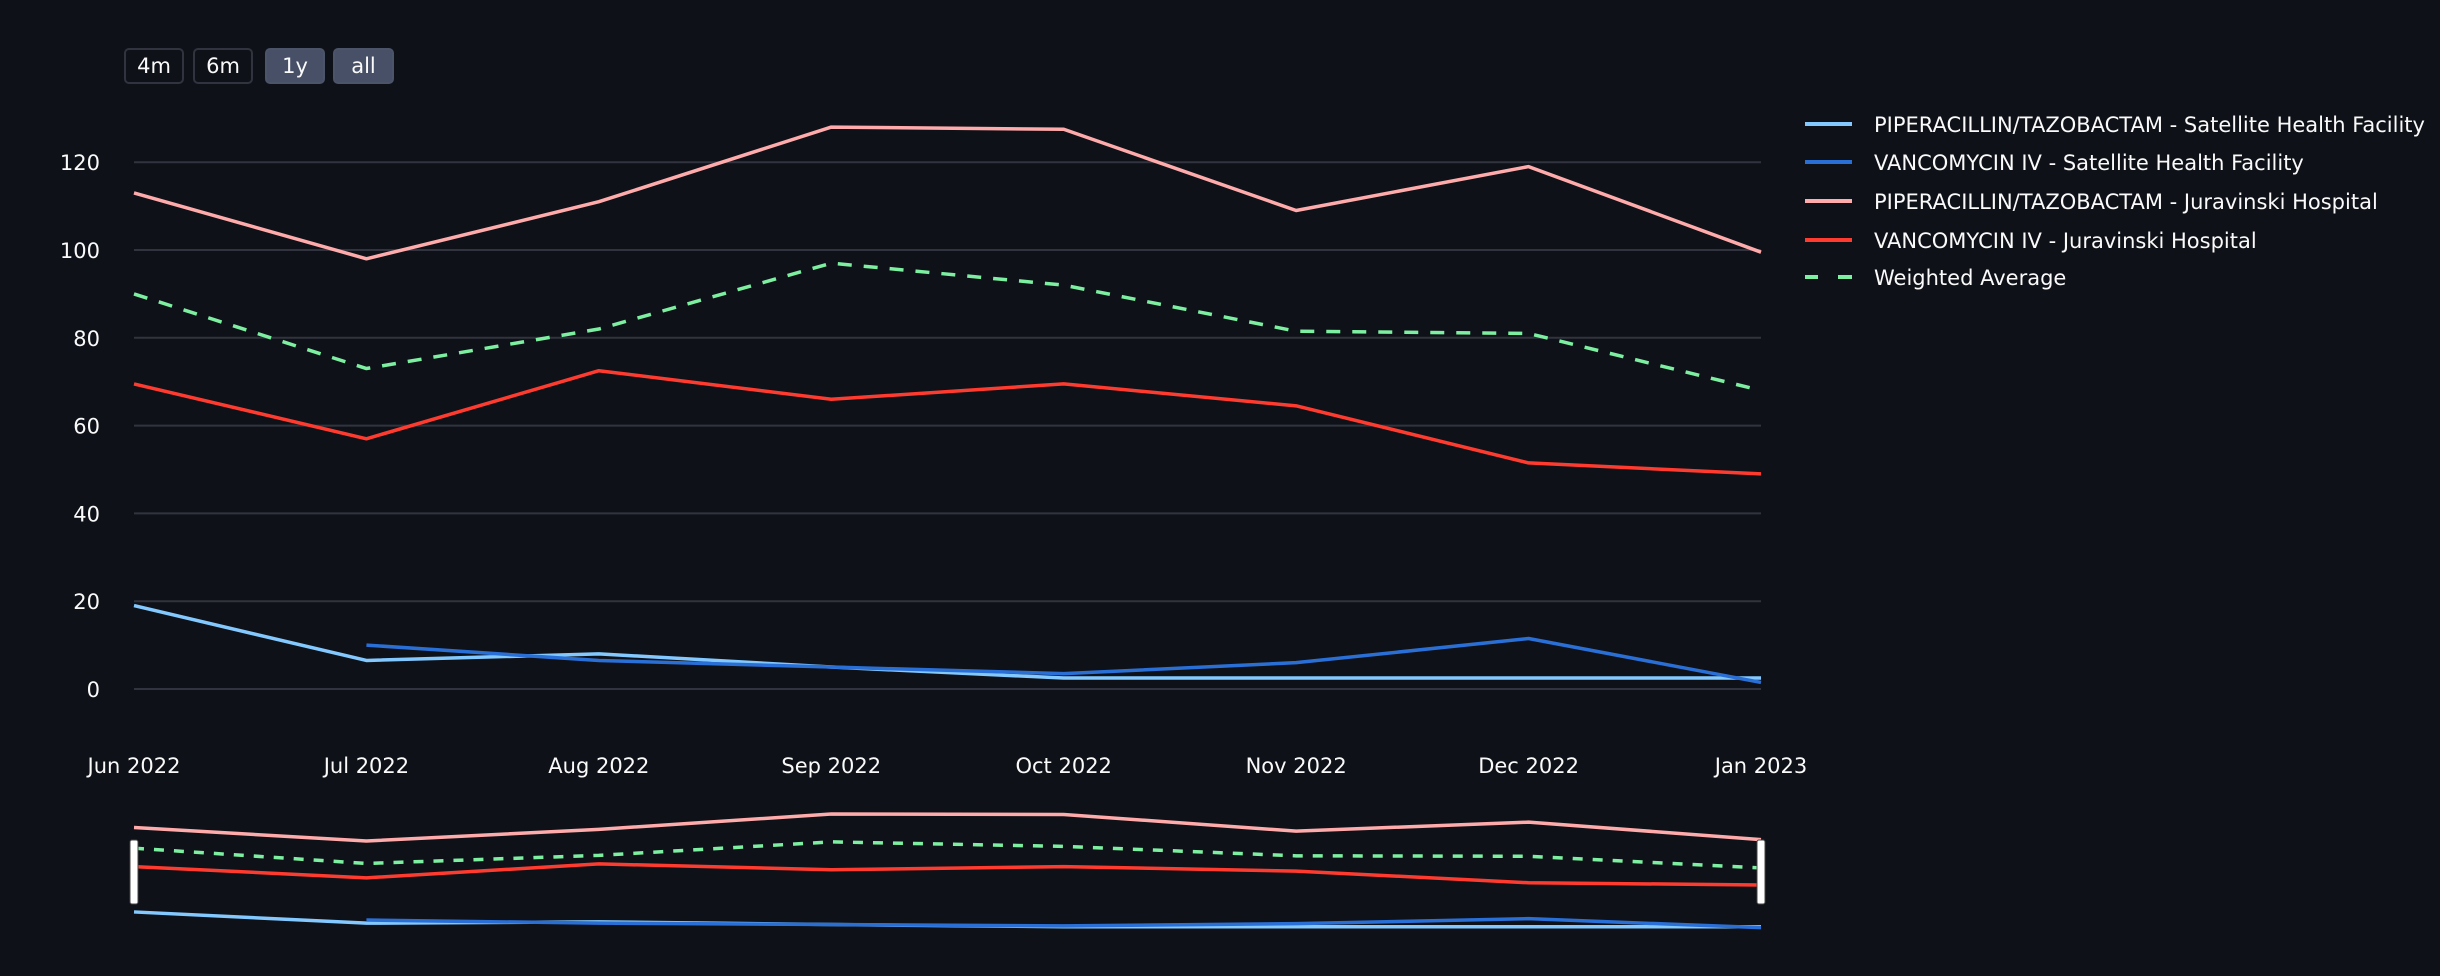 Image resolution: width=2440 pixels, height=976 pixels. I want to click on legend-item: Weighted Average, so click(1935, 278).